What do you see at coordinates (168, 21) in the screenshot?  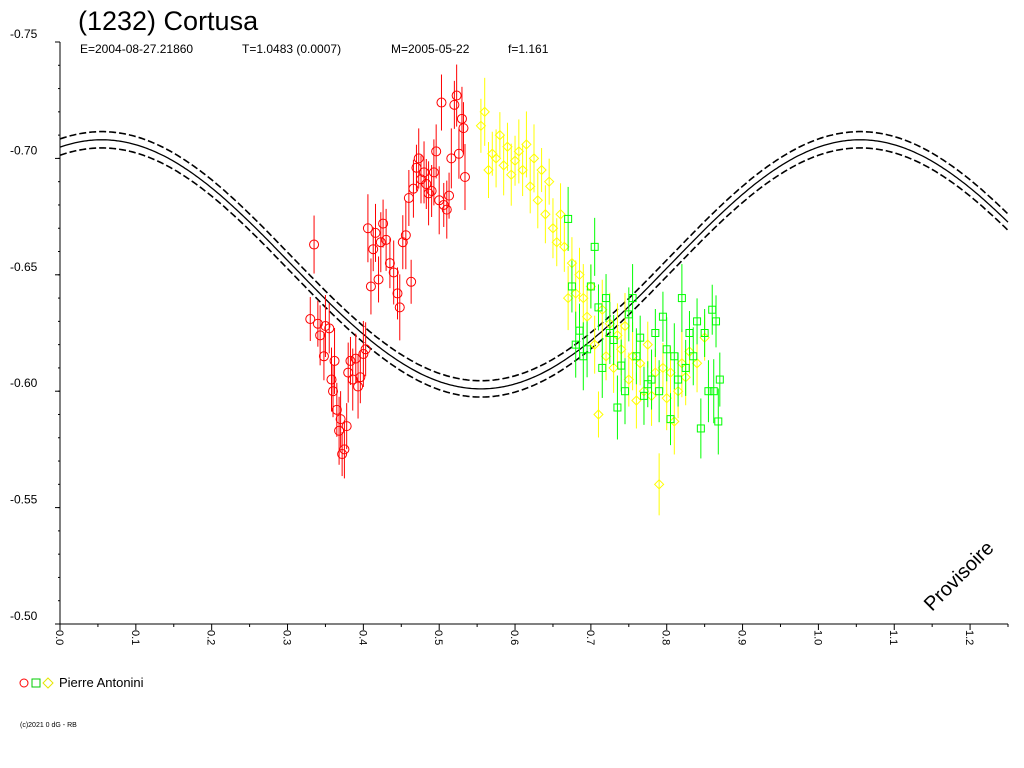 I see `chart-title: (1232) Cortusa` at bounding box center [168, 21].